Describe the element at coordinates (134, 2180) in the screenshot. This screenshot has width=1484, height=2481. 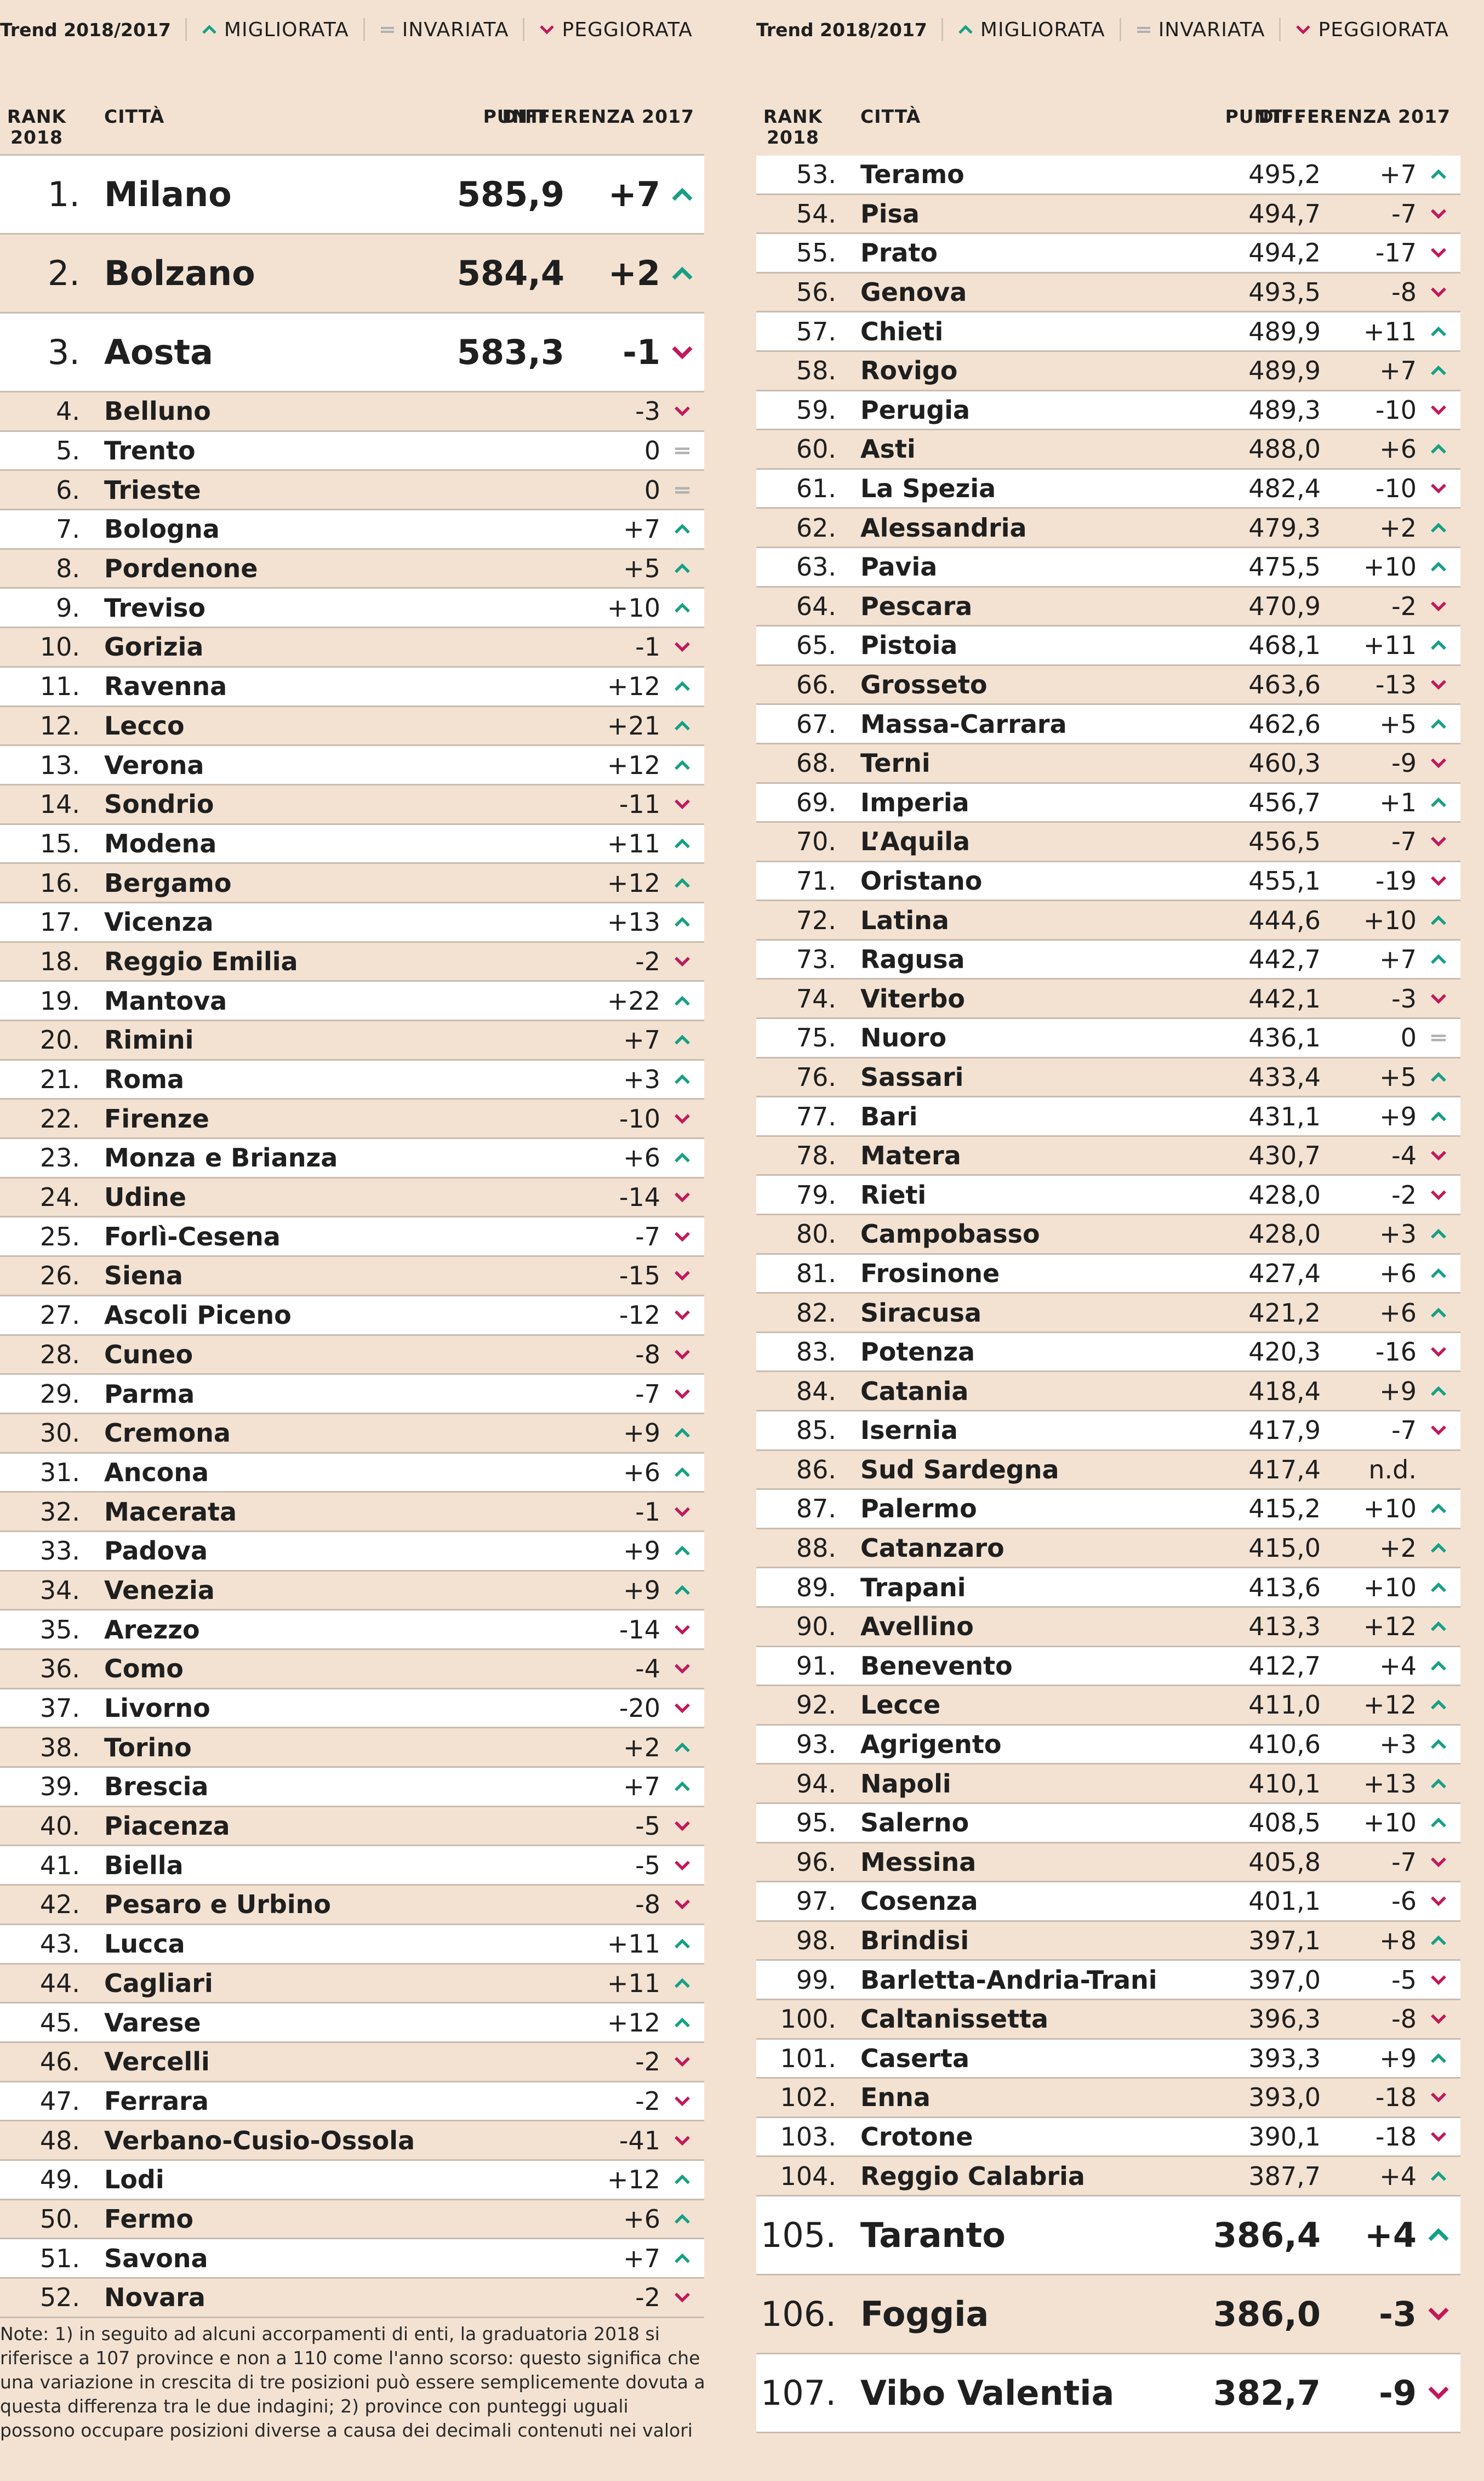
I see `row-city: Lodi` at that location.